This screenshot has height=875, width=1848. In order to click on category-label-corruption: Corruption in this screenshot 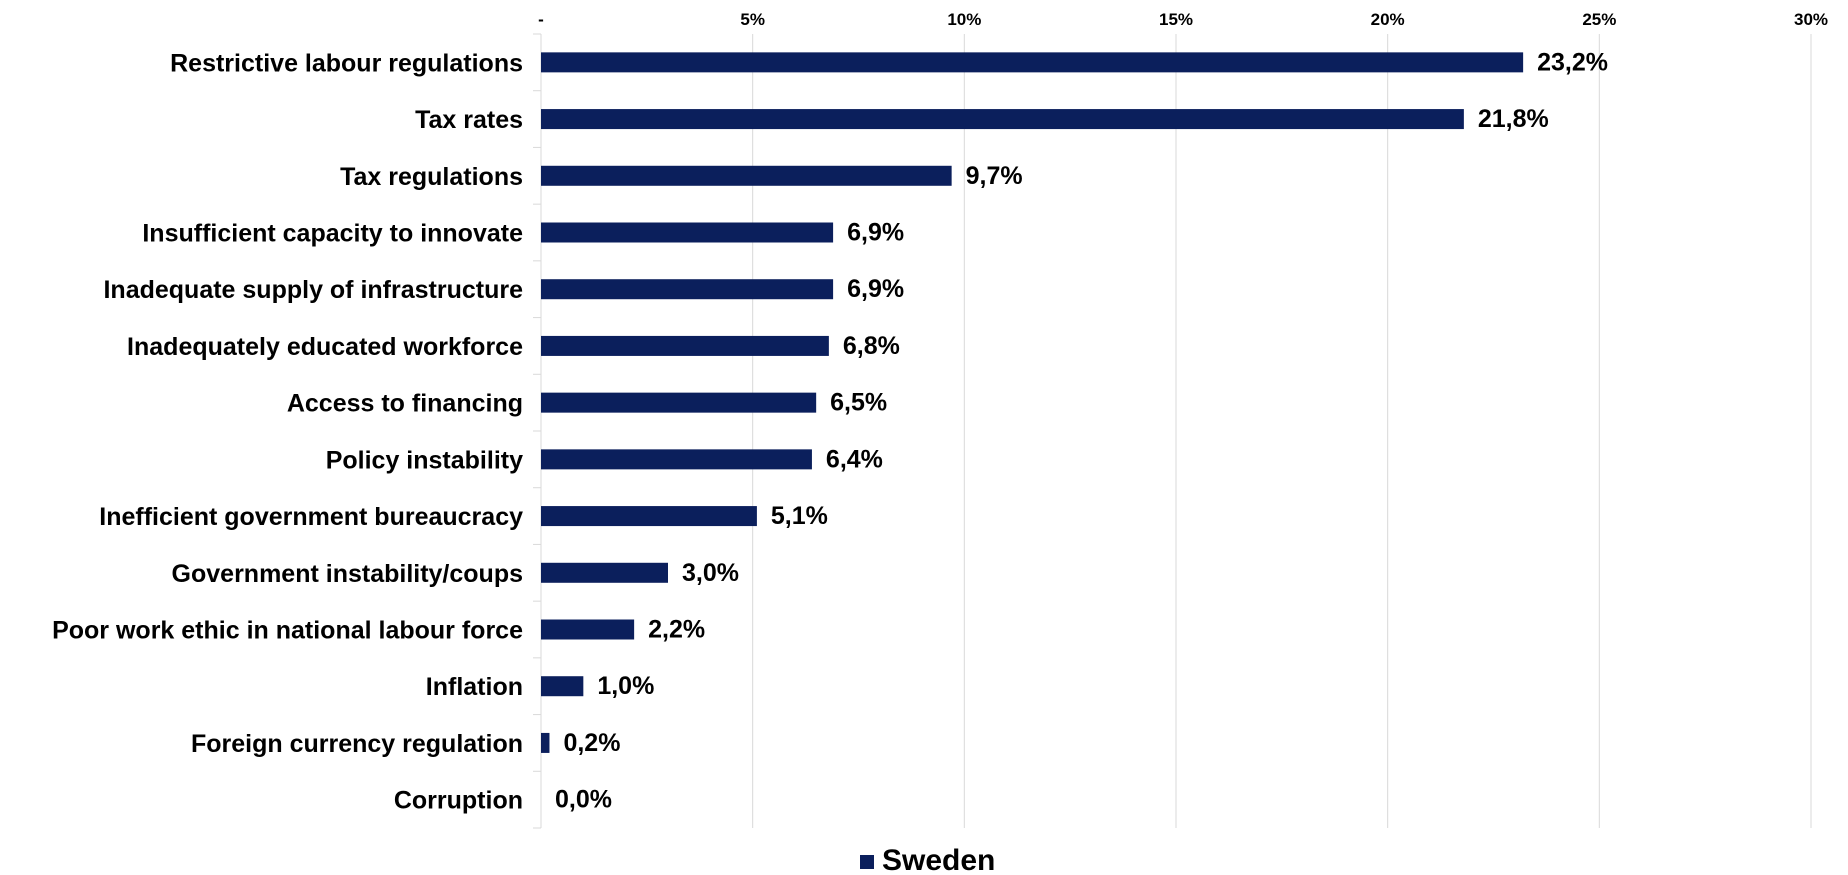, I will do `click(458, 801)`.